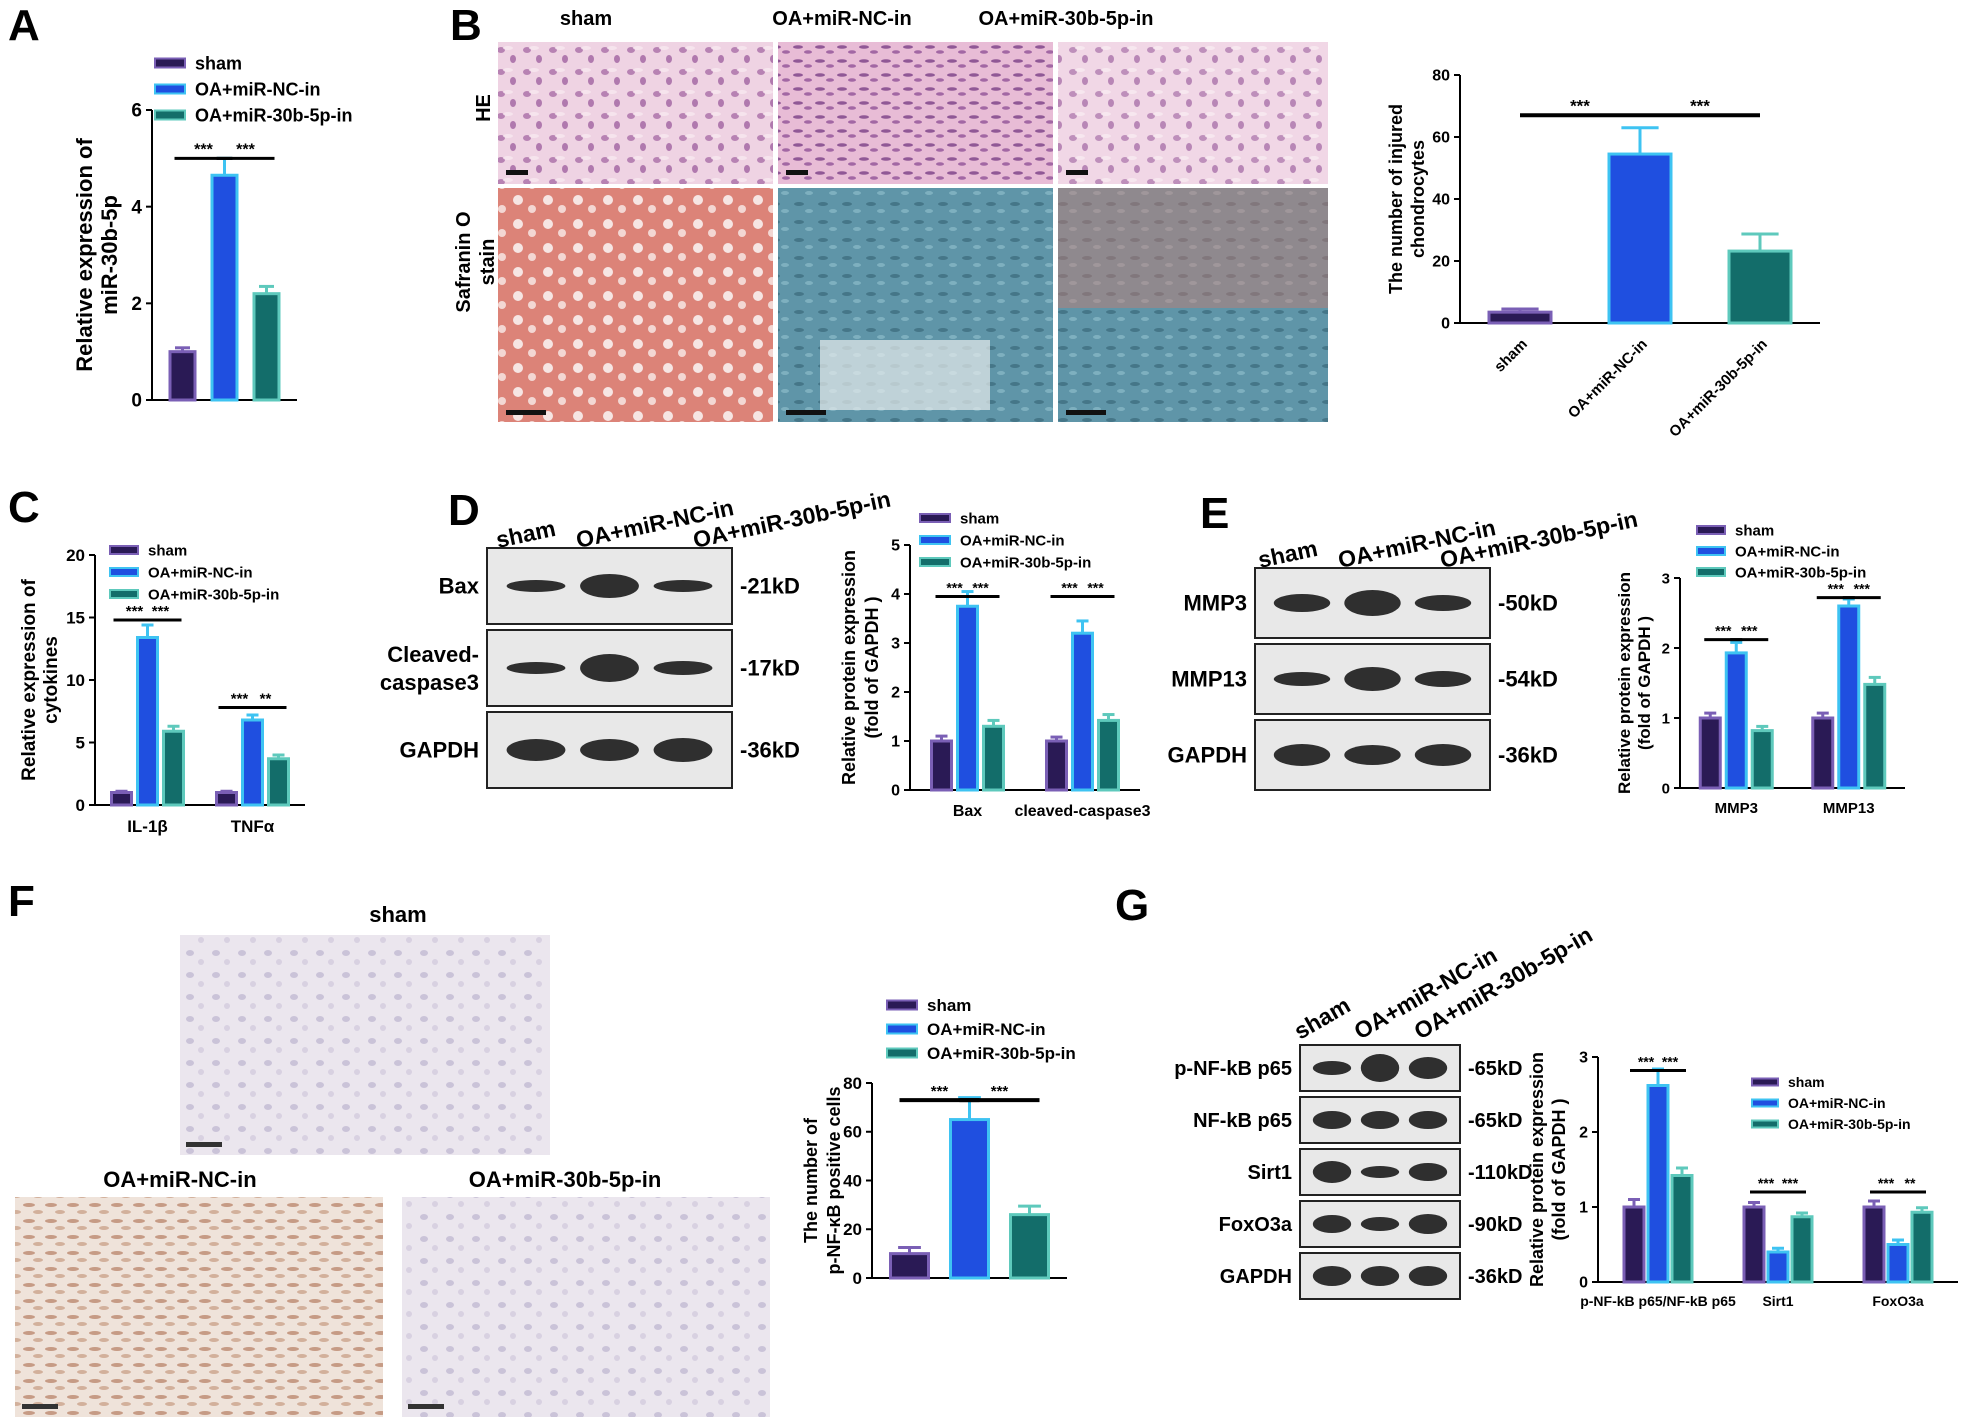 This screenshot has width=1965, height=1420. Describe the element at coordinates (218, 63) in the screenshot. I see `chart-a-legend-label: sham` at that location.